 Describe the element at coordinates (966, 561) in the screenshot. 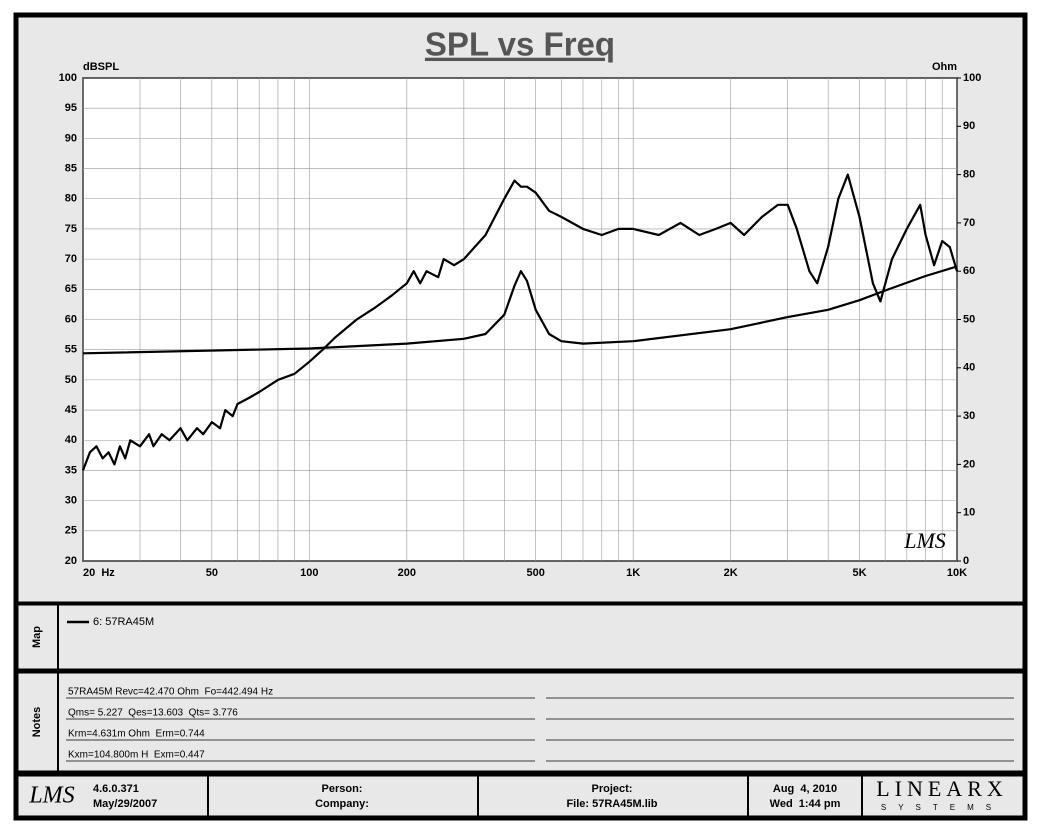

I see `y2-tick-label: 0` at that location.